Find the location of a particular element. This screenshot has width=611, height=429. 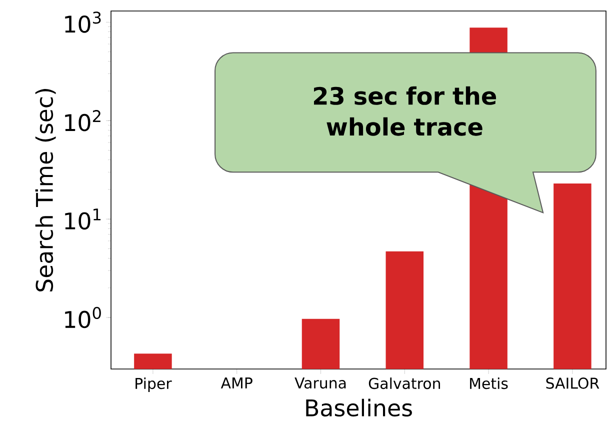

y-tick-label: 10$^{0}$ is located at coordinates (83, 317).